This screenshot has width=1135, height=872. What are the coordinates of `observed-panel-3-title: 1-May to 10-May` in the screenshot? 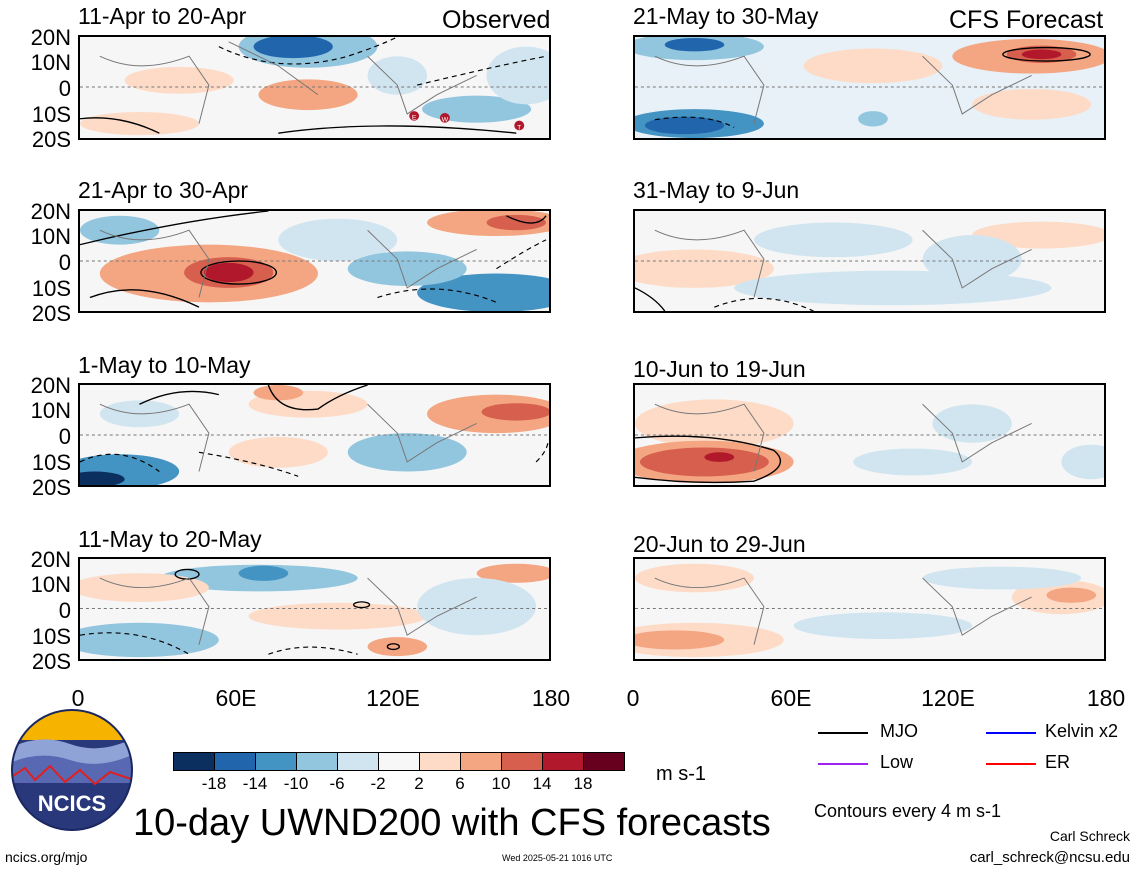 It's located at (164, 365).